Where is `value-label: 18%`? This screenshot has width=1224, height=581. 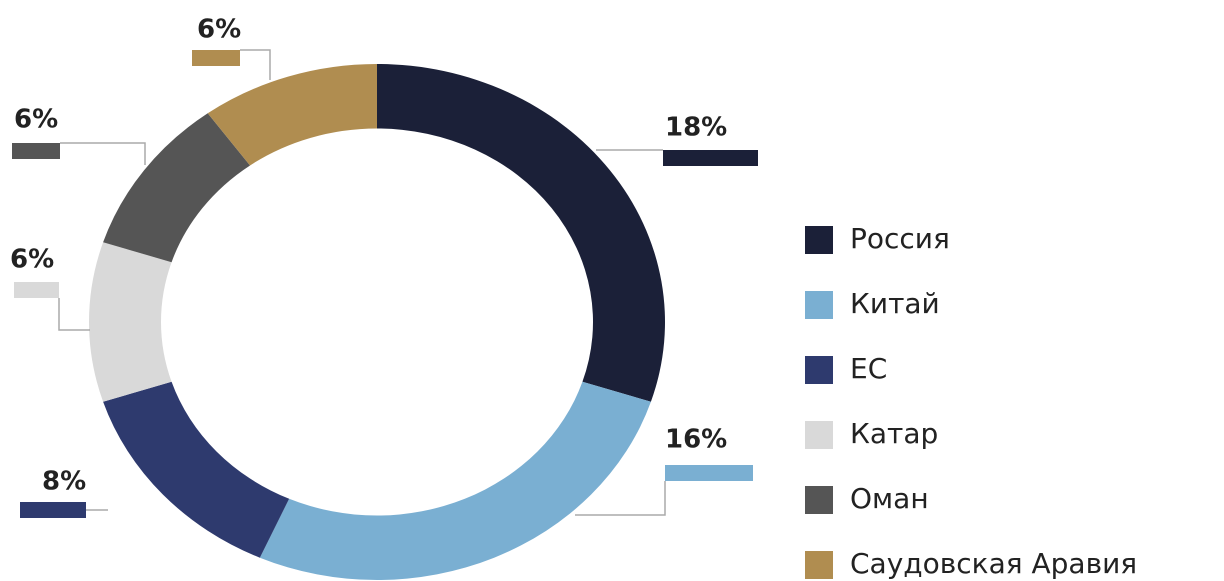
value-label: 18% is located at coordinates (696, 128).